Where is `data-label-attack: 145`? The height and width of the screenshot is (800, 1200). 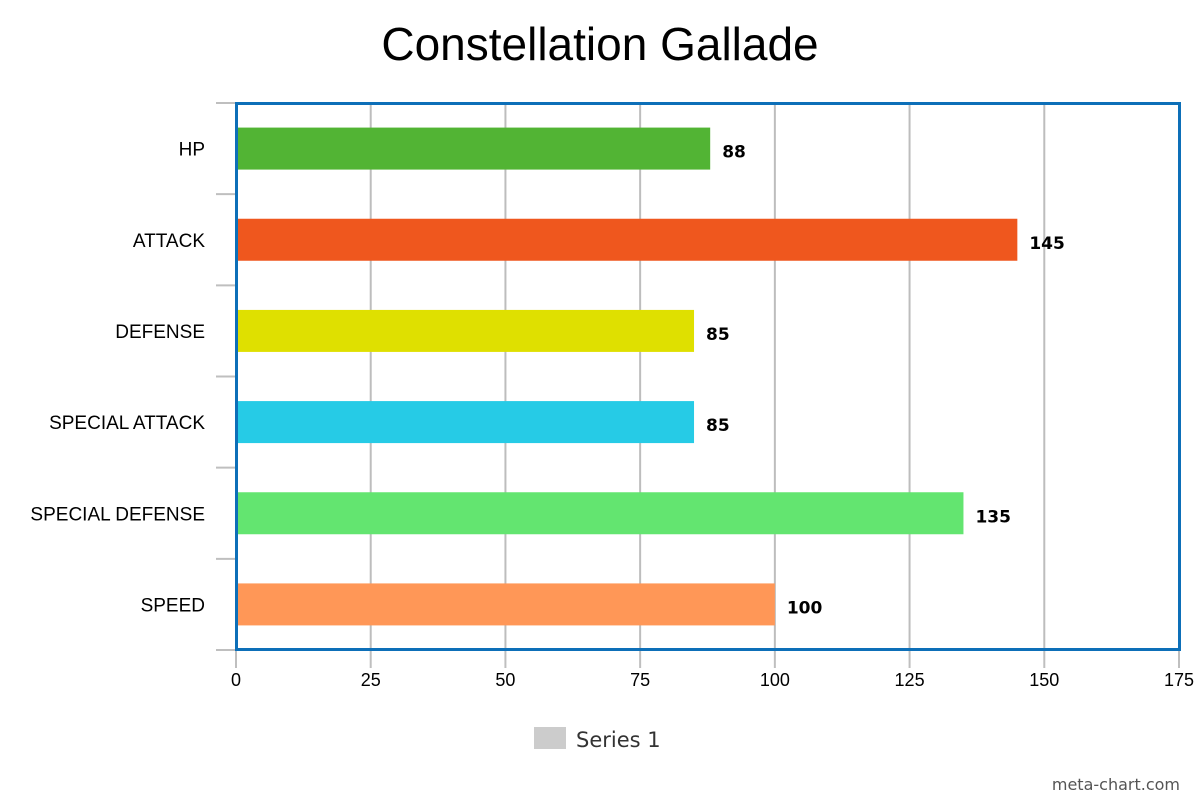 data-label-attack: 145 is located at coordinates (1047, 244).